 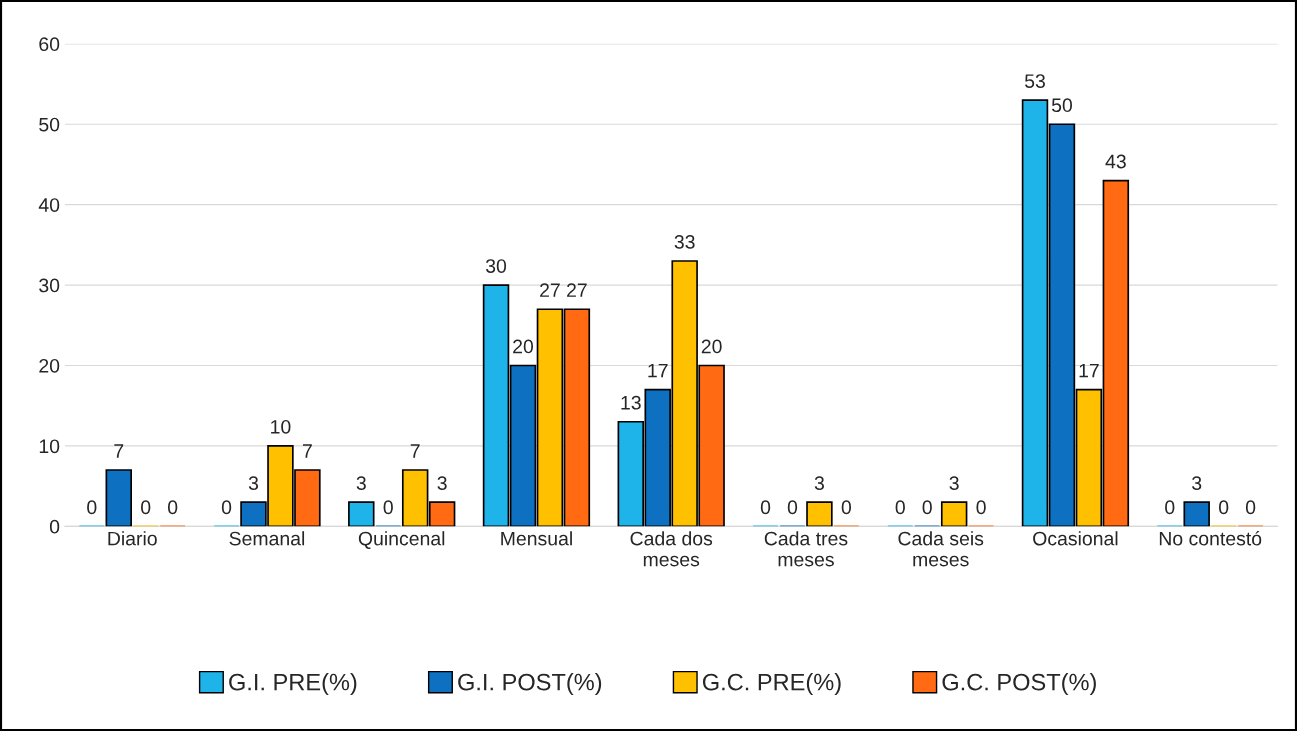 I want to click on x-tick-label: Mensual, so click(x=536, y=538).